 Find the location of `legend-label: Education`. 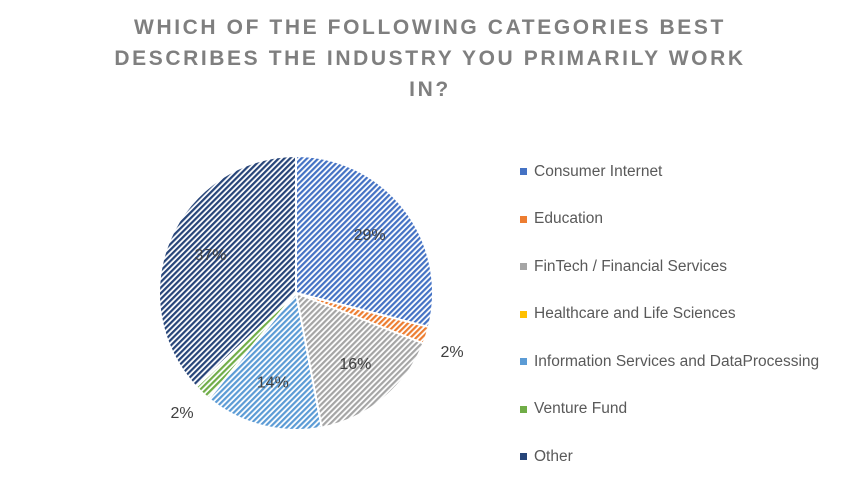

legend-label: Education is located at coordinates (568, 219).